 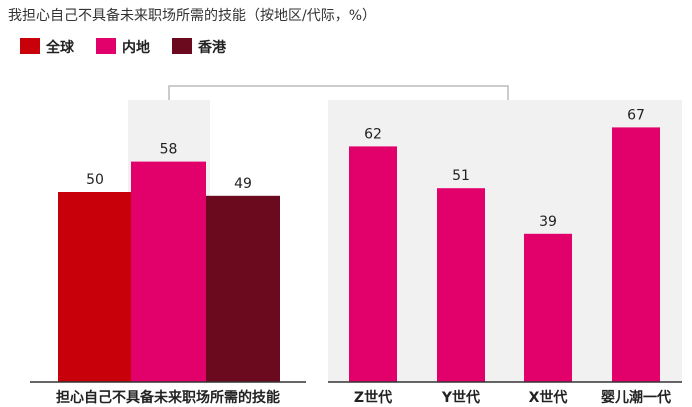 I want to click on category-label-region: 担心自己不具备未来职场所需的技能, so click(x=168, y=397).